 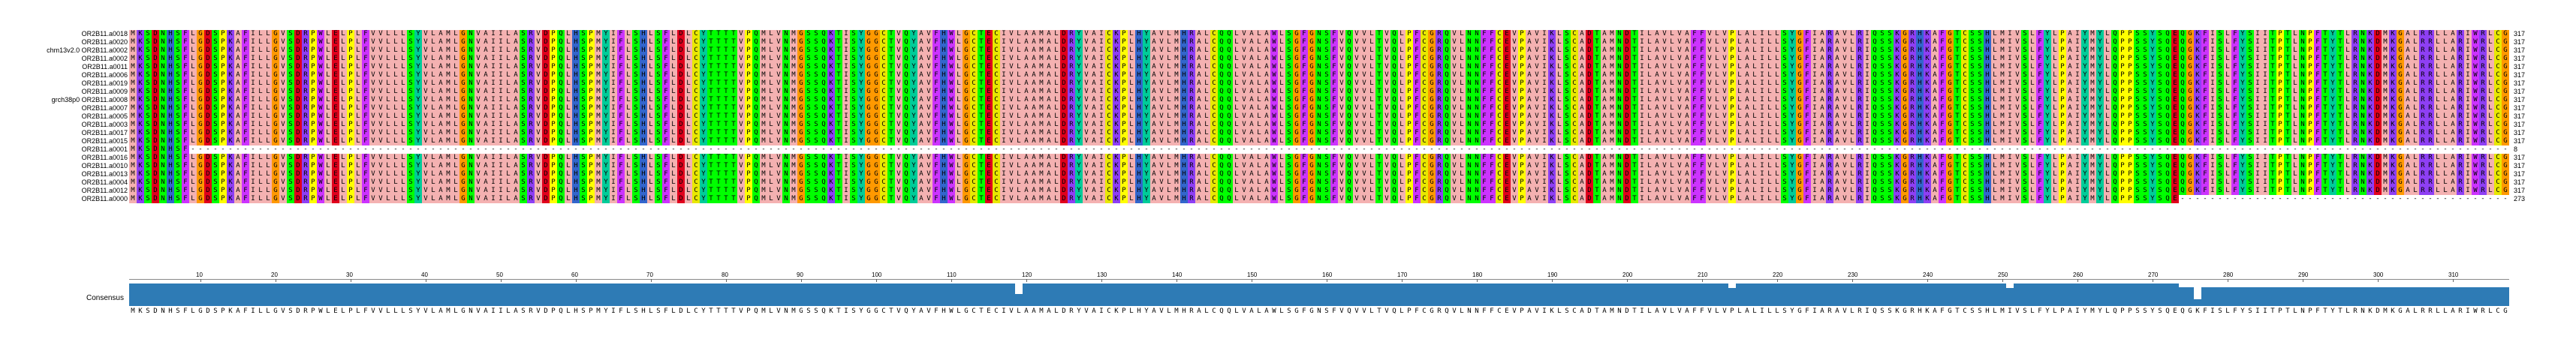 I want to click on sequence-label: OR2B11.a0000, so click(x=104, y=198).